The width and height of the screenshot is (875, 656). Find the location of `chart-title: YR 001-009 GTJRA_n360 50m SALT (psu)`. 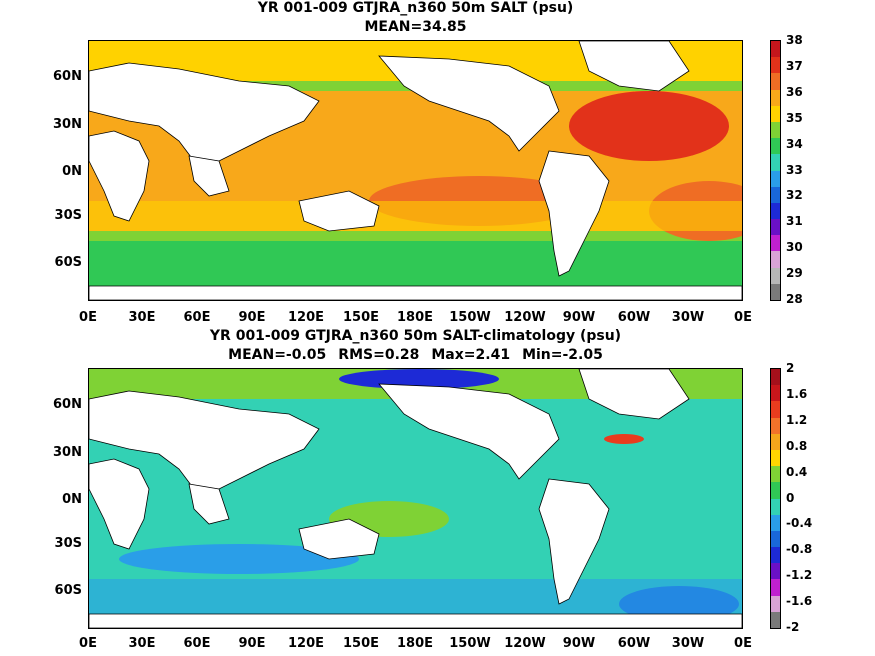

chart-title: YR 001-009 GTJRA_n360 50m SALT (psu) is located at coordinates (415, 8).